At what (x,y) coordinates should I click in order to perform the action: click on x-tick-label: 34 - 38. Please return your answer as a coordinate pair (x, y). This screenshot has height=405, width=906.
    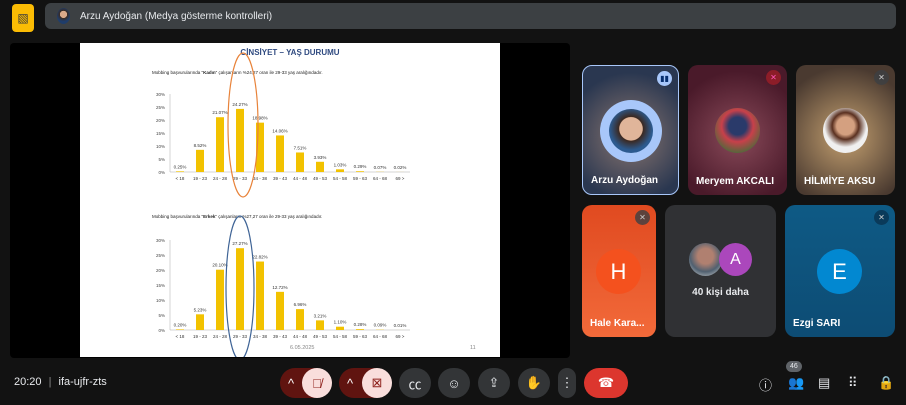
    Looking at the image, I should click on (260, 178).